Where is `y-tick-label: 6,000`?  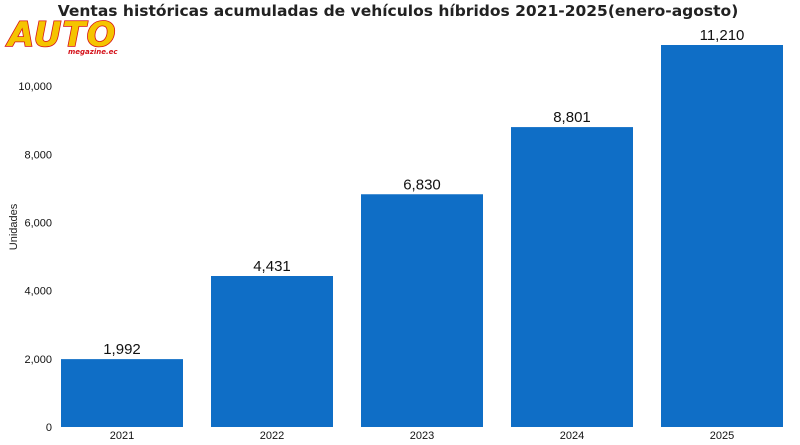
y-tick-label: 6,000 is located at coordinates (38, 224).